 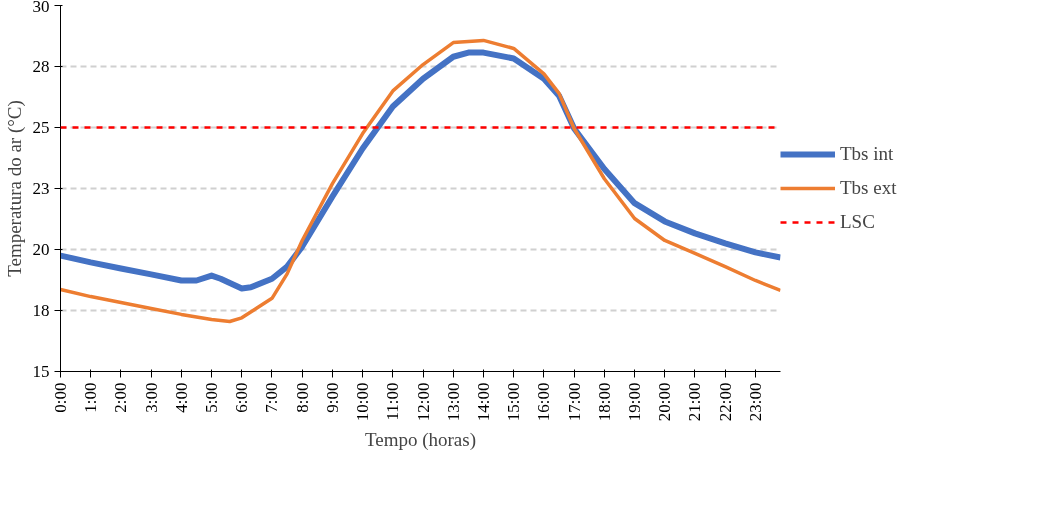 I want to click on x-tick-label: 15:00, so click(x=514, y=402).